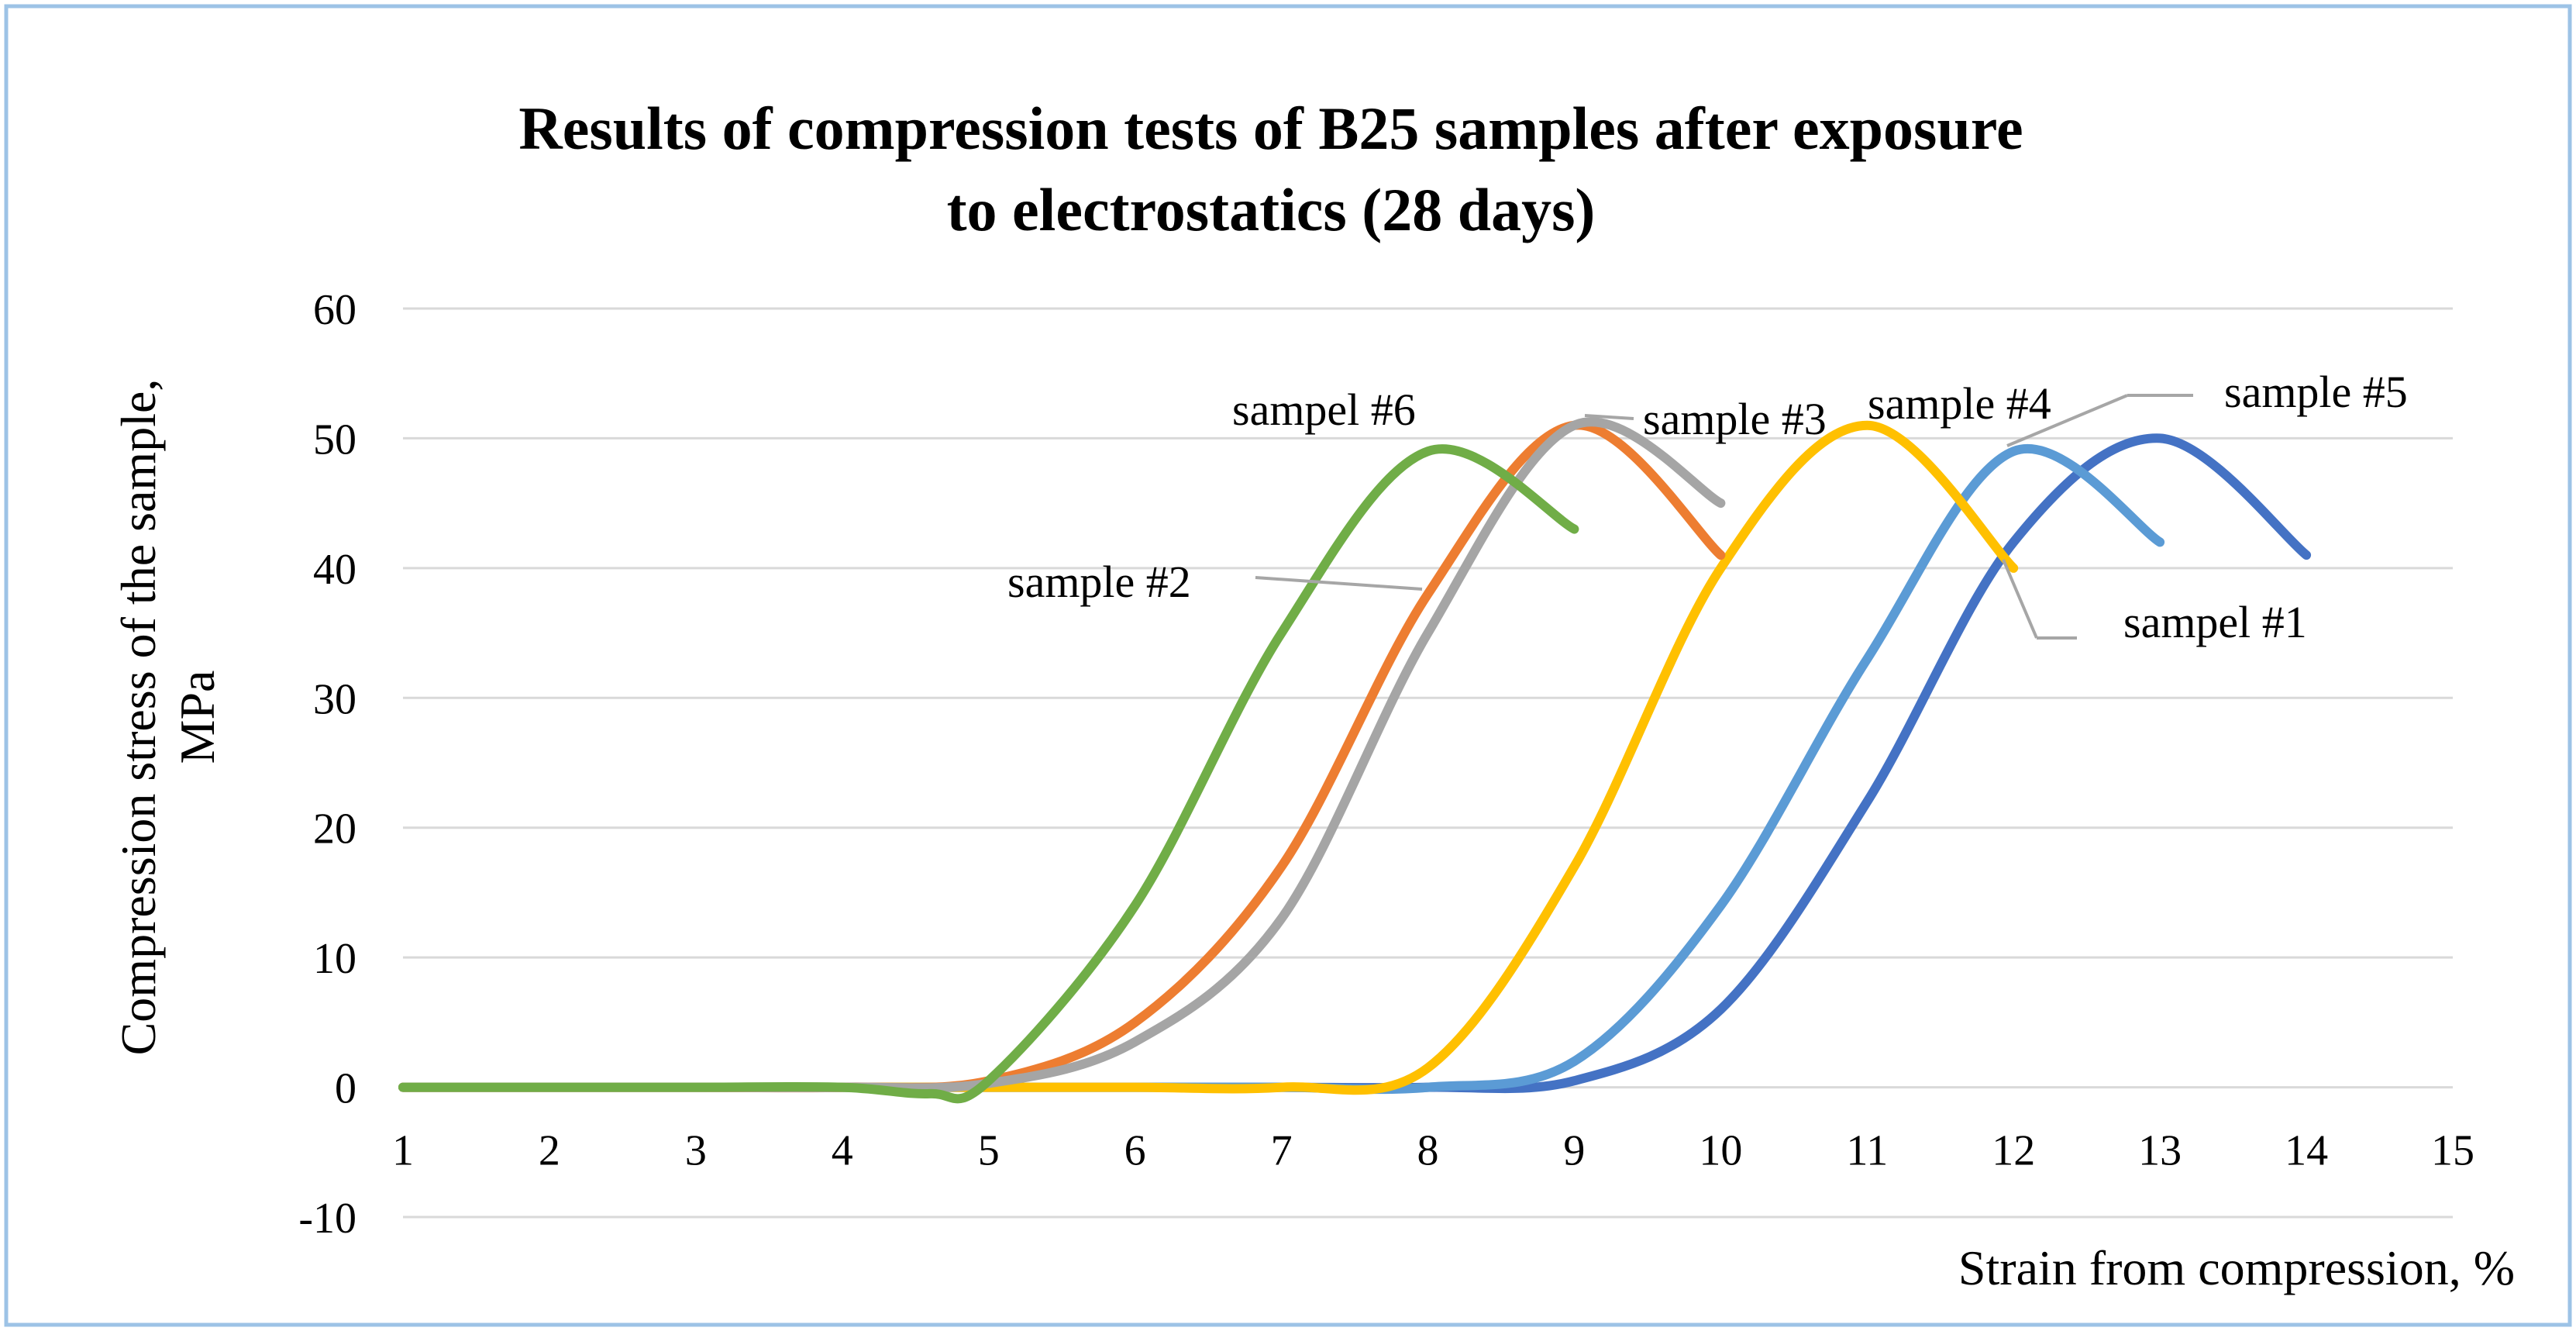  Describe the element at coordinates (1428, 1151) in the screenshot. I see `x-tick-label: 8` at that location.